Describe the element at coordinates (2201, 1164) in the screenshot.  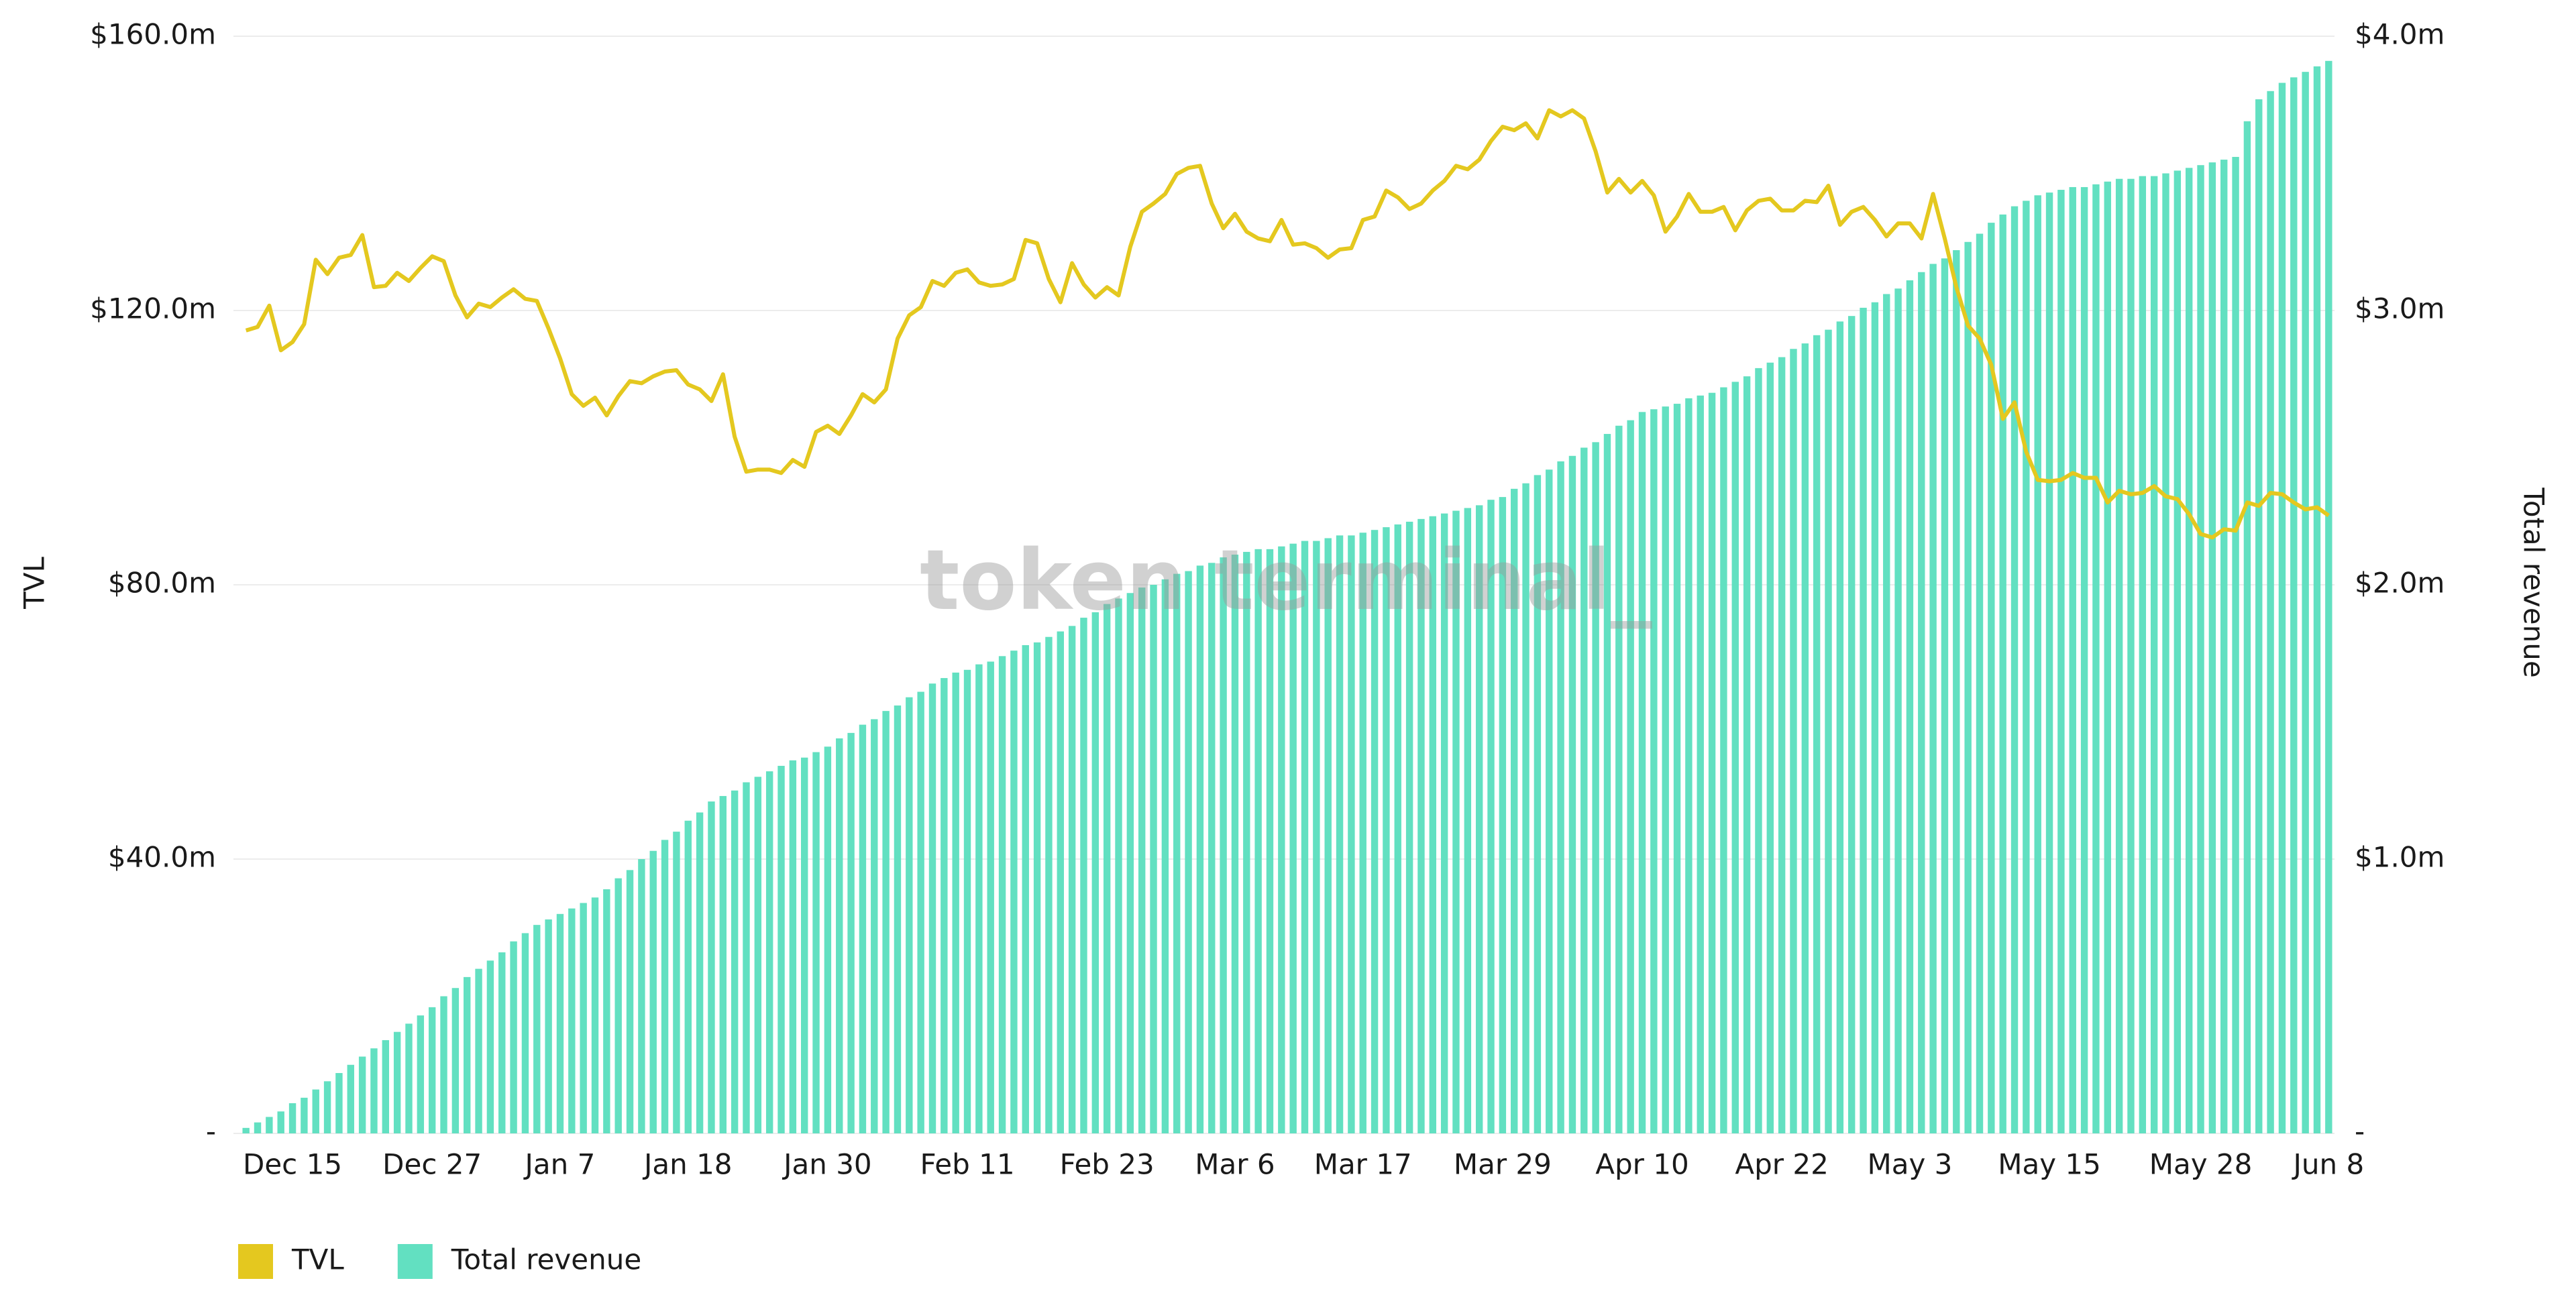
I see `x-tick-label: May 28` at that location.